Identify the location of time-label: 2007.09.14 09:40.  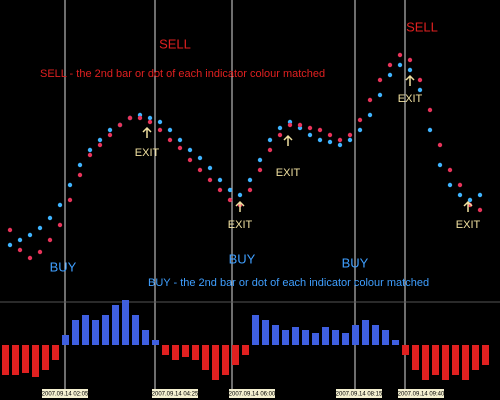
(421, 395).